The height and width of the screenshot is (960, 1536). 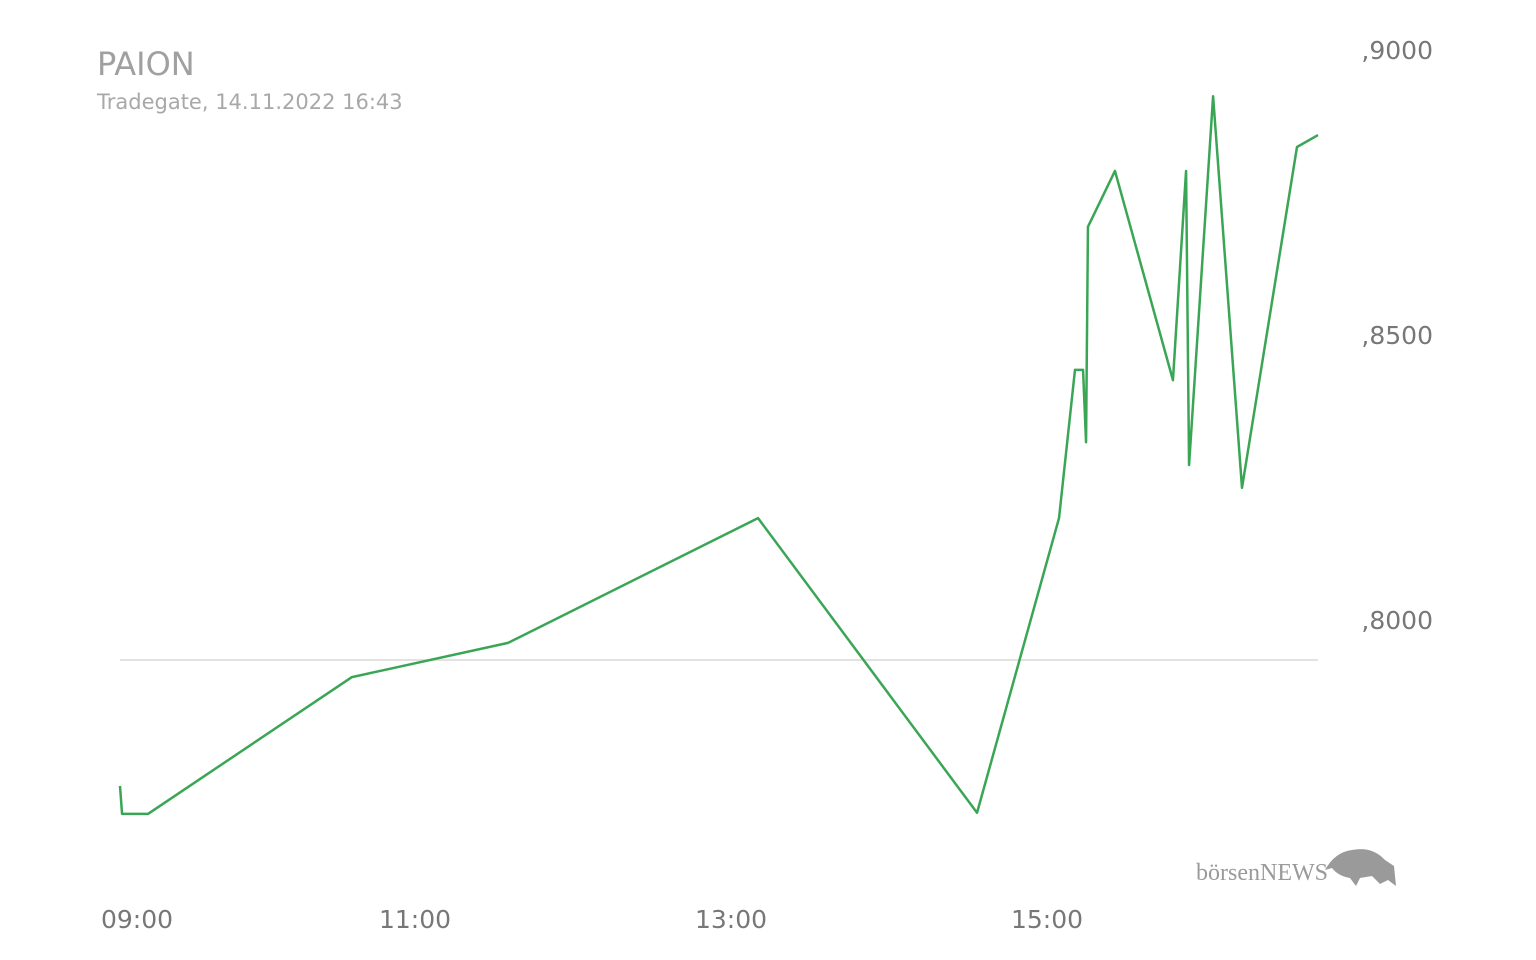 What do you see at coordinates (1047, 919) in the screenshot?
I see `x-tick-label: 15:00` at bounding box center [1047, 919].